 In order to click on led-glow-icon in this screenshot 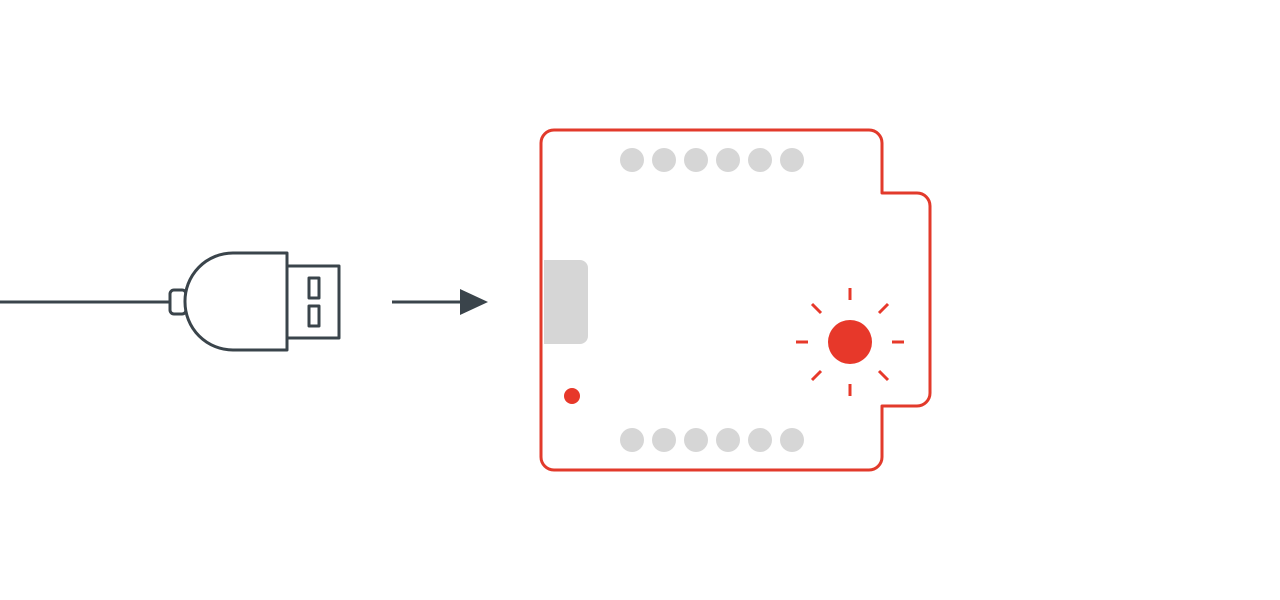, I will do `click(850, 342)`.